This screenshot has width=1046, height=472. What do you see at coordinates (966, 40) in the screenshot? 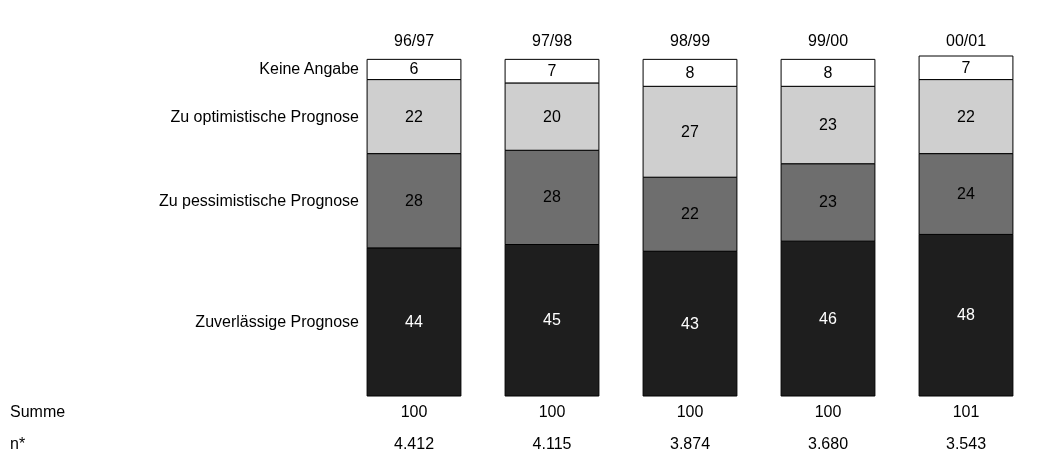
I see `x-tick-label: 00/01` at bounding box center [966, 40].